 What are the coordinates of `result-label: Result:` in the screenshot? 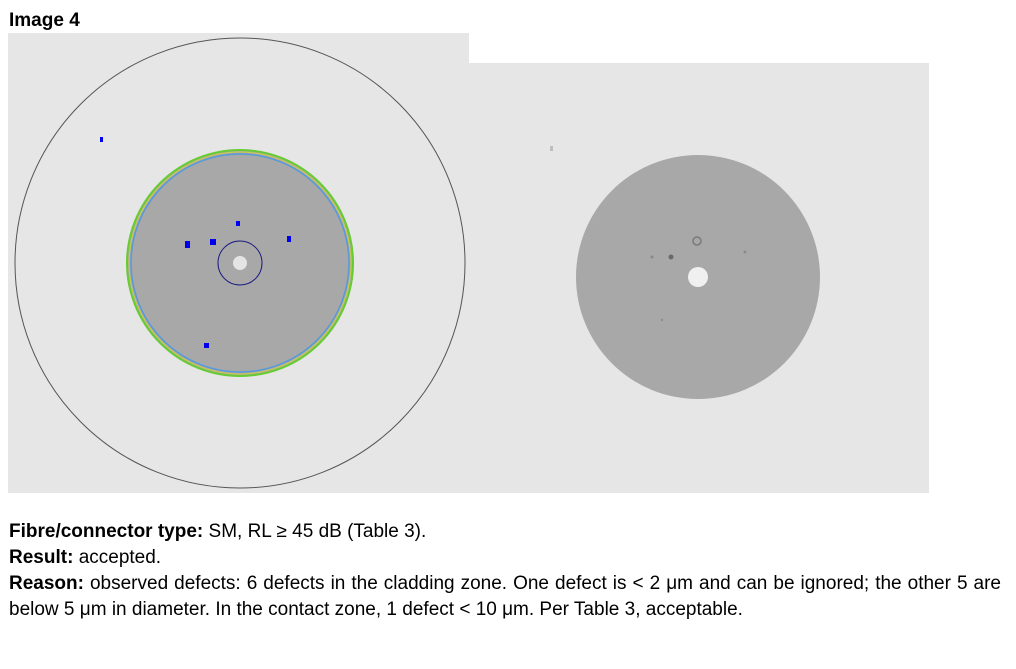 It's located at (41, 557).